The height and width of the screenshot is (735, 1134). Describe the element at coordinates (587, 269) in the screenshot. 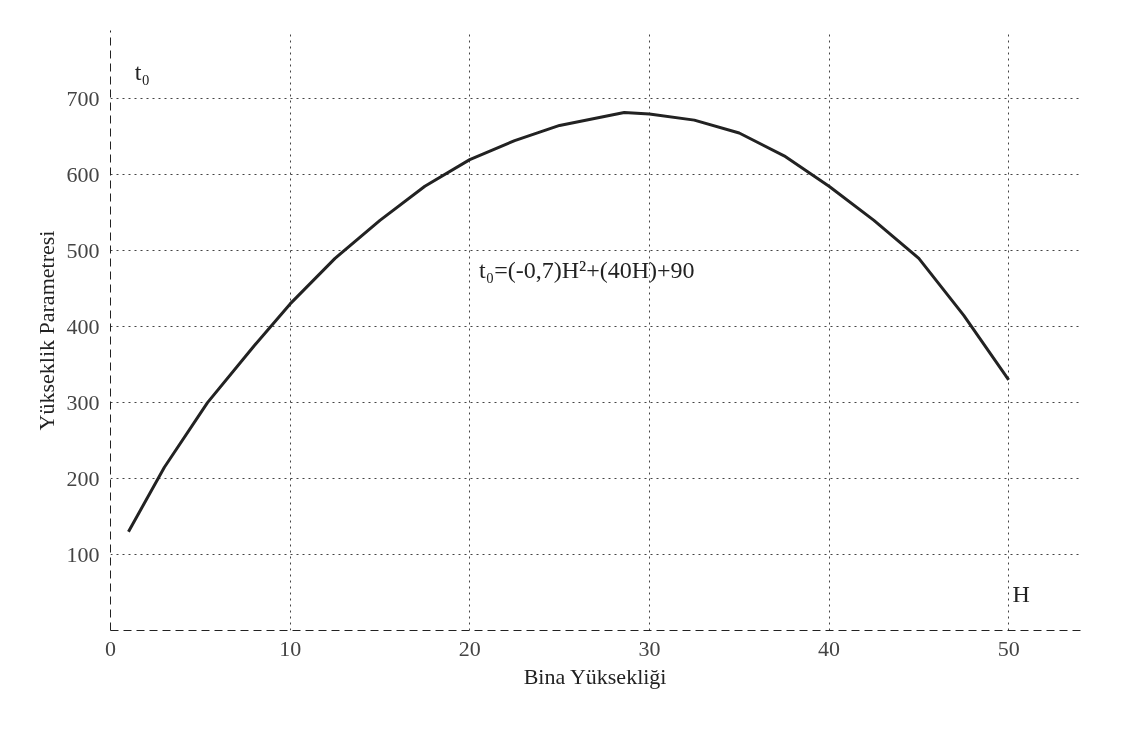

I see `annotation: t₀=(-0,7)H²+(40H)+90` at that location.